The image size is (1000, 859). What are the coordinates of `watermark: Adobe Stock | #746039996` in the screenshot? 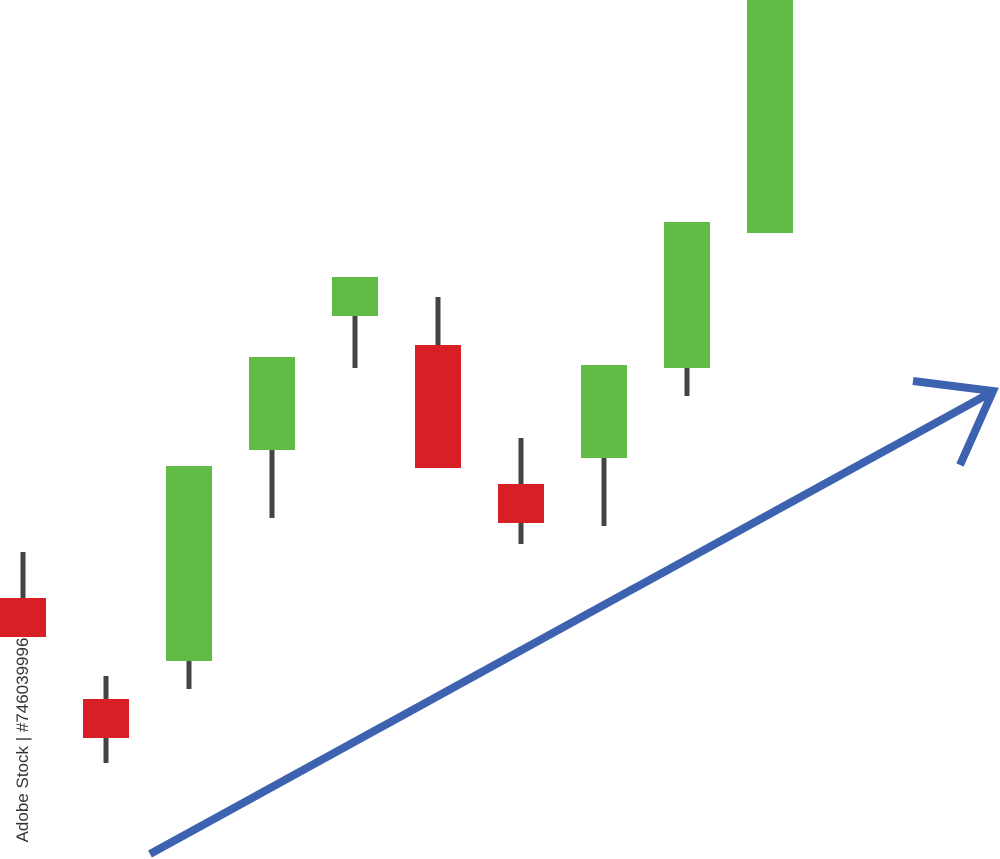 It's located at (22, 740).